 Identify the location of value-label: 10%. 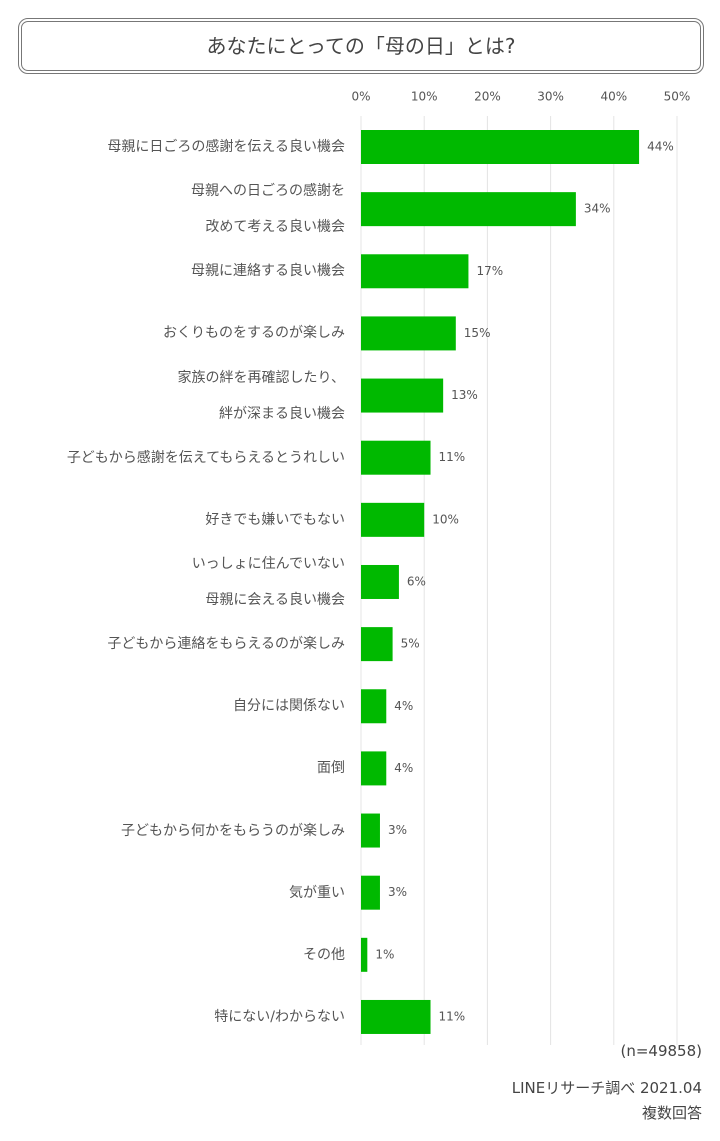
(445, 519).